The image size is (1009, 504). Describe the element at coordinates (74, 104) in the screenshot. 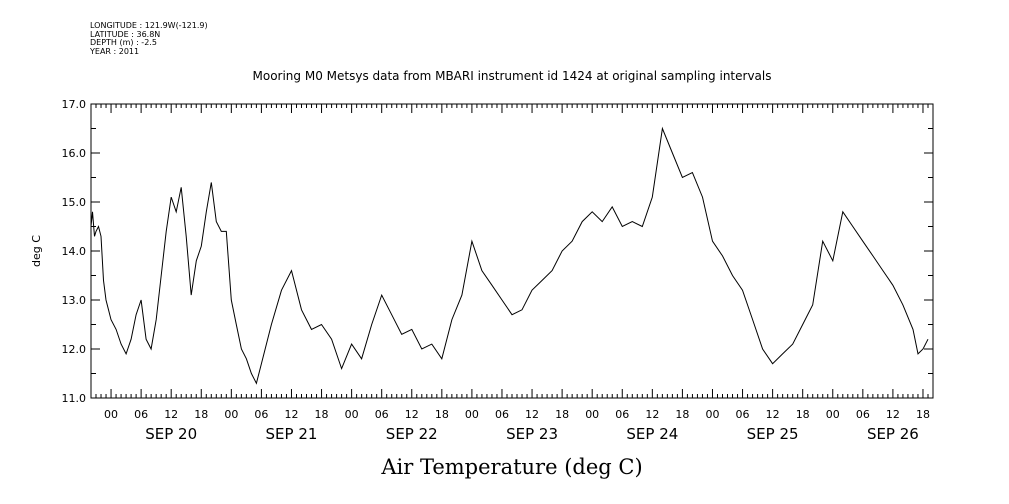

I see `y-tick-label: 17.0` at that location.